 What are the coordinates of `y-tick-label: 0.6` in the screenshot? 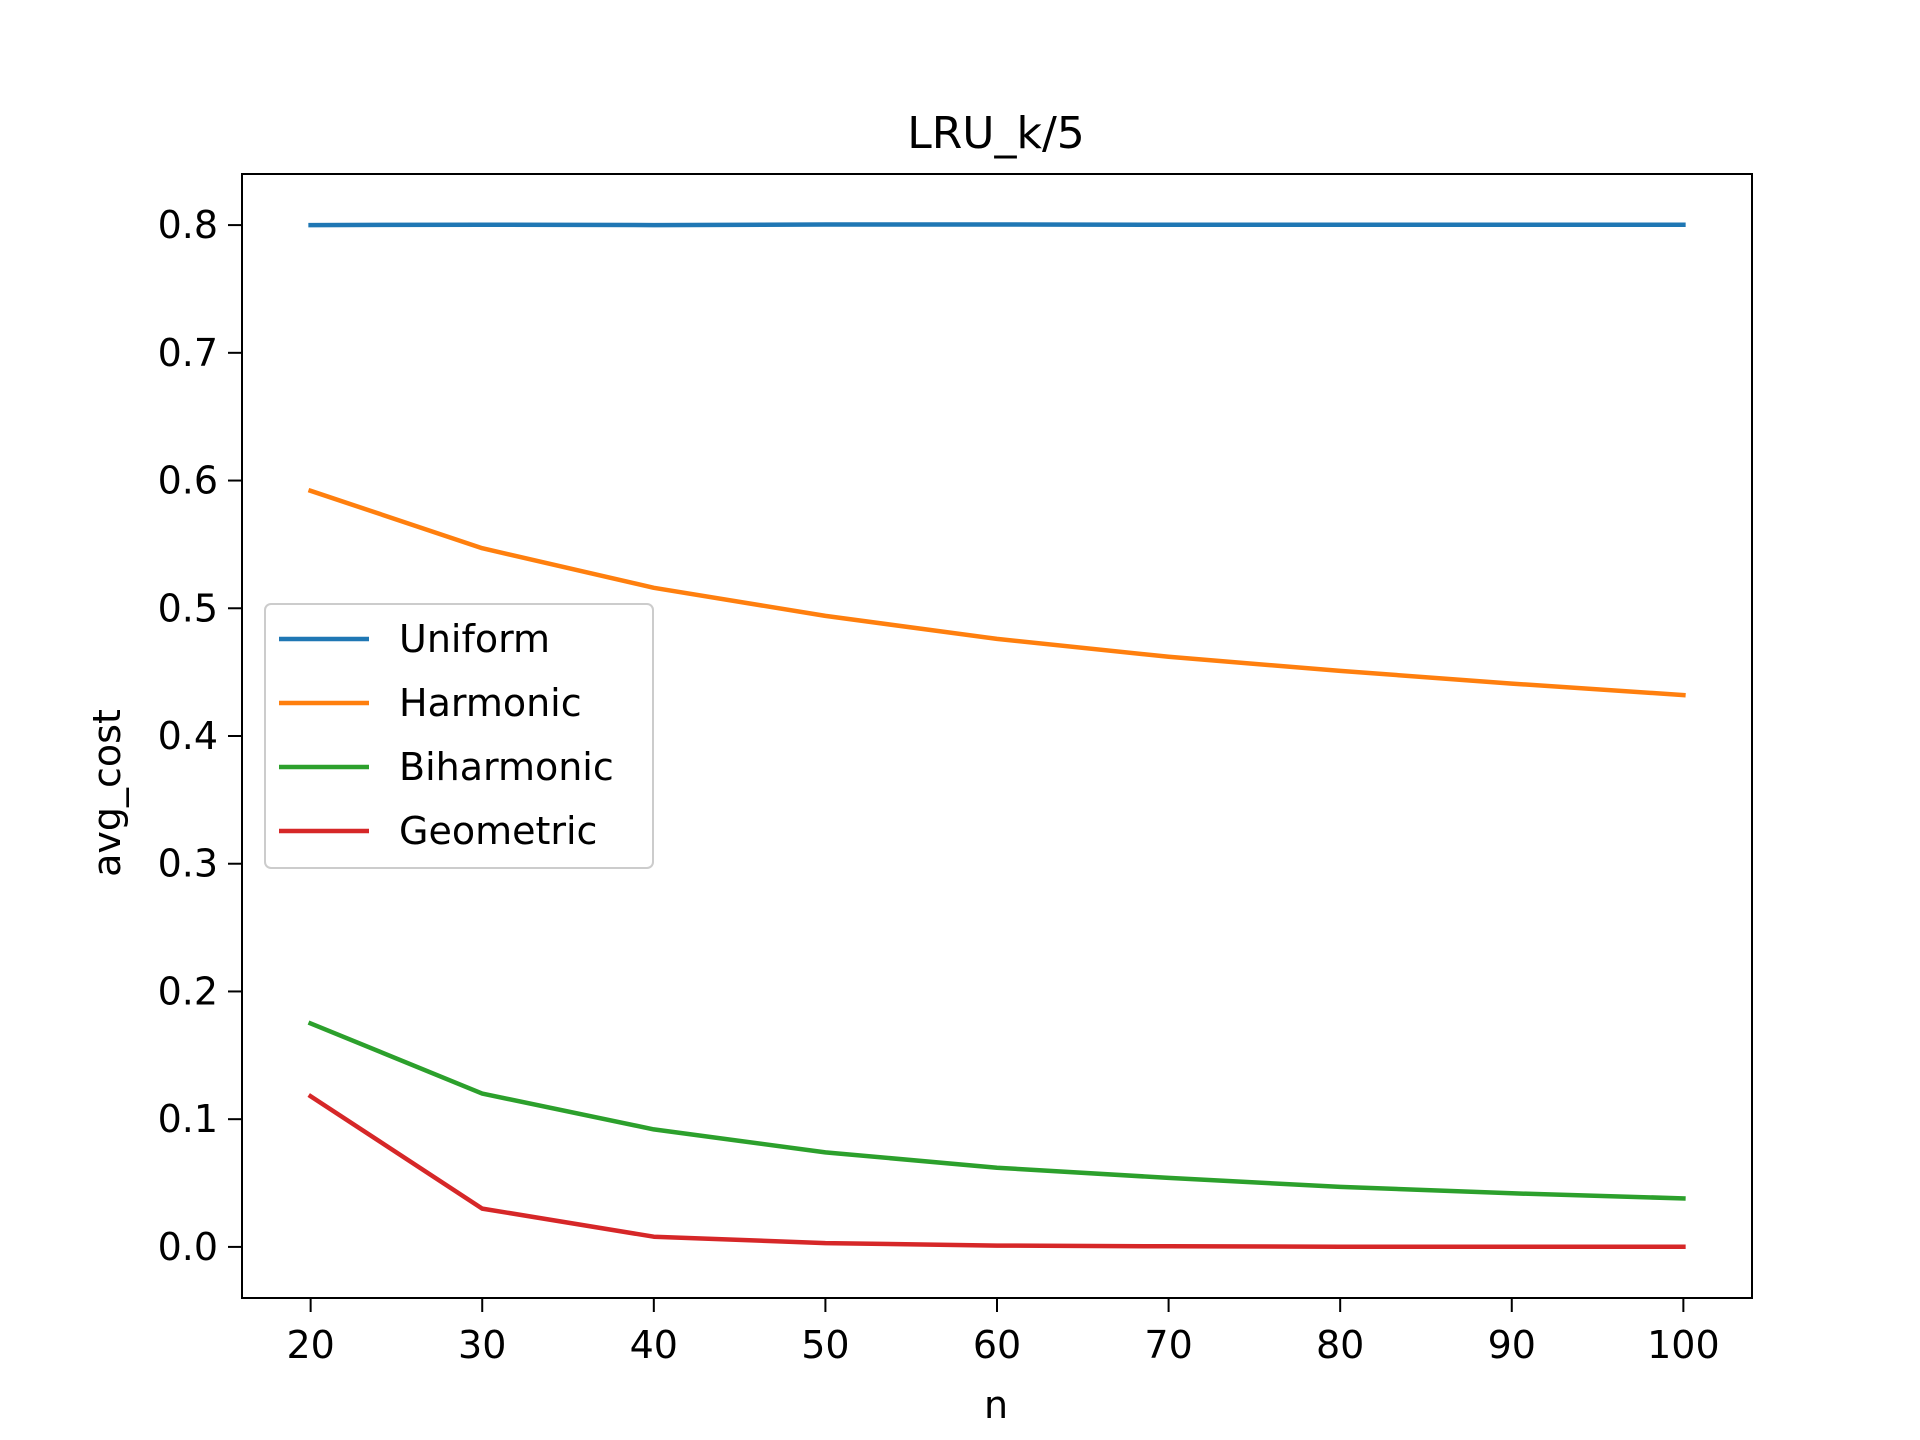 It's located at (188, 481).